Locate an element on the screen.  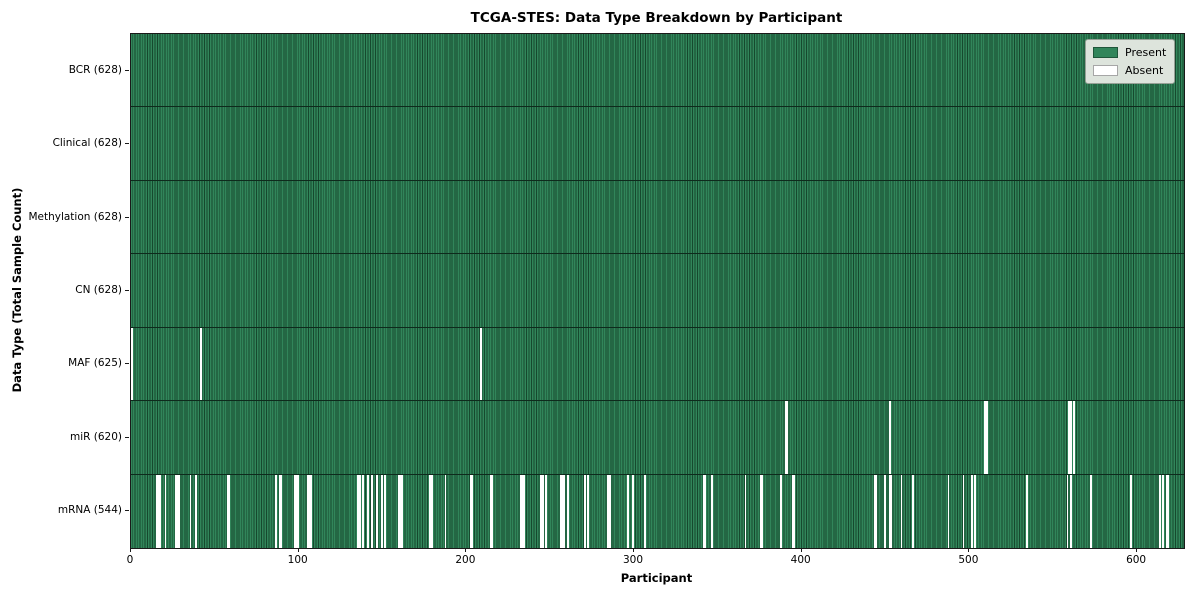
row-CN is located at coordinates (657, 291).